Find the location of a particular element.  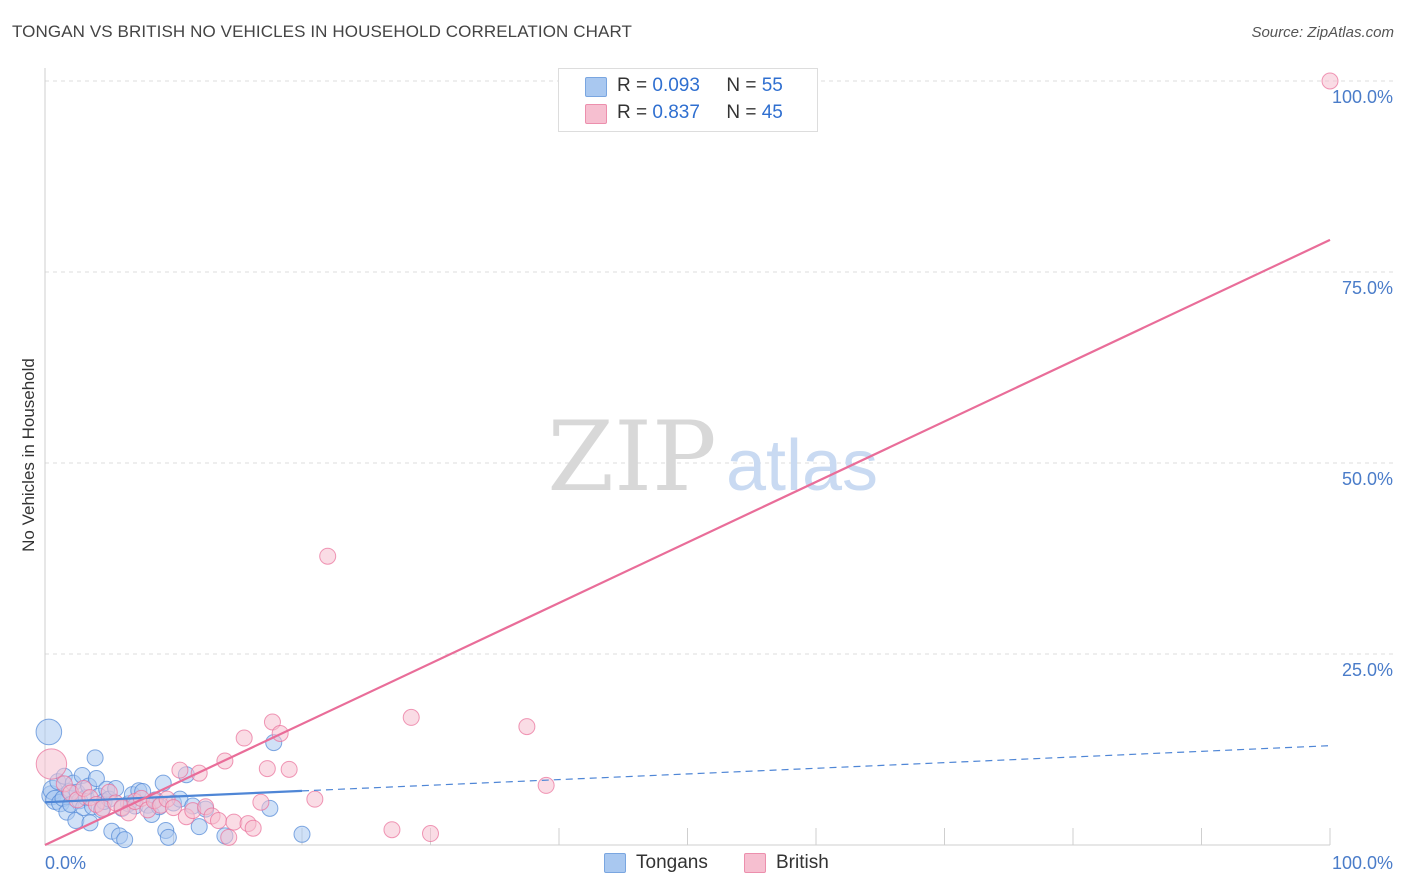

correlation-legend: R = 0.093 N = 55 R = 0.837 N = 45 is located at coordinates (688, 100).